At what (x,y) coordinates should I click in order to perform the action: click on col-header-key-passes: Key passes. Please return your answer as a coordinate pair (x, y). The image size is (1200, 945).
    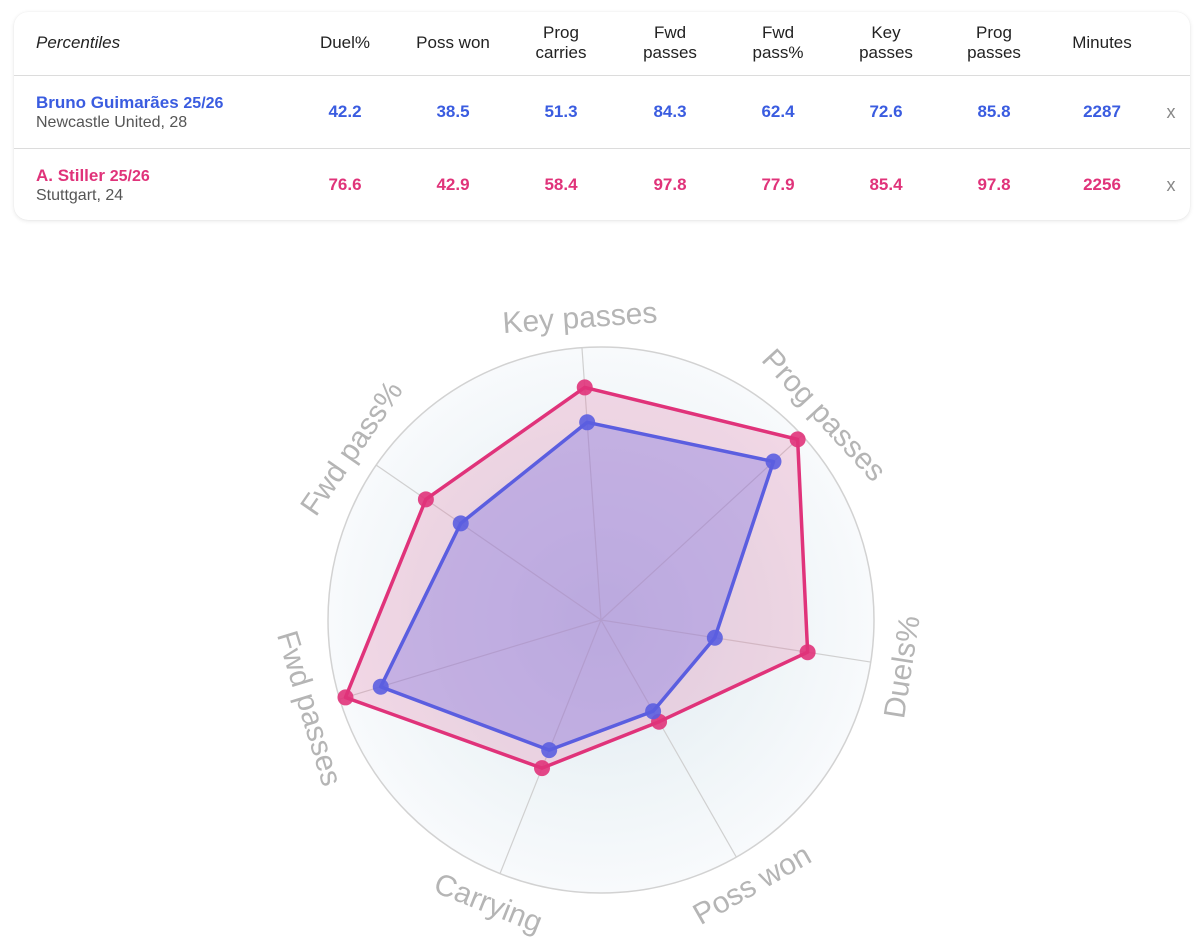
    Looking at the image, I should click on (886, 42).